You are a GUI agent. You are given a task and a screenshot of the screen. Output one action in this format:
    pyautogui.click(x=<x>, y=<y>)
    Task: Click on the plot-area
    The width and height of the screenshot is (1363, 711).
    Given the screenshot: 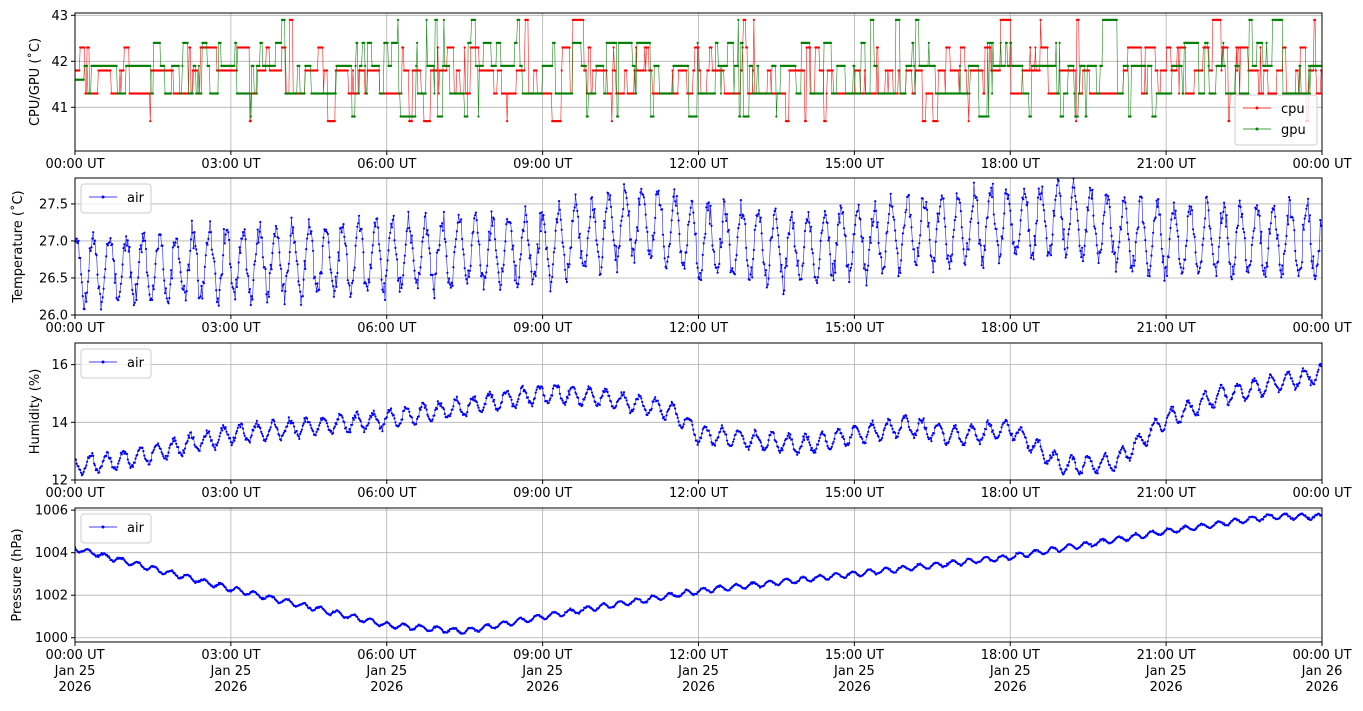 What is the action you would take?
    pyautogui.click(x=698, y=419)
    